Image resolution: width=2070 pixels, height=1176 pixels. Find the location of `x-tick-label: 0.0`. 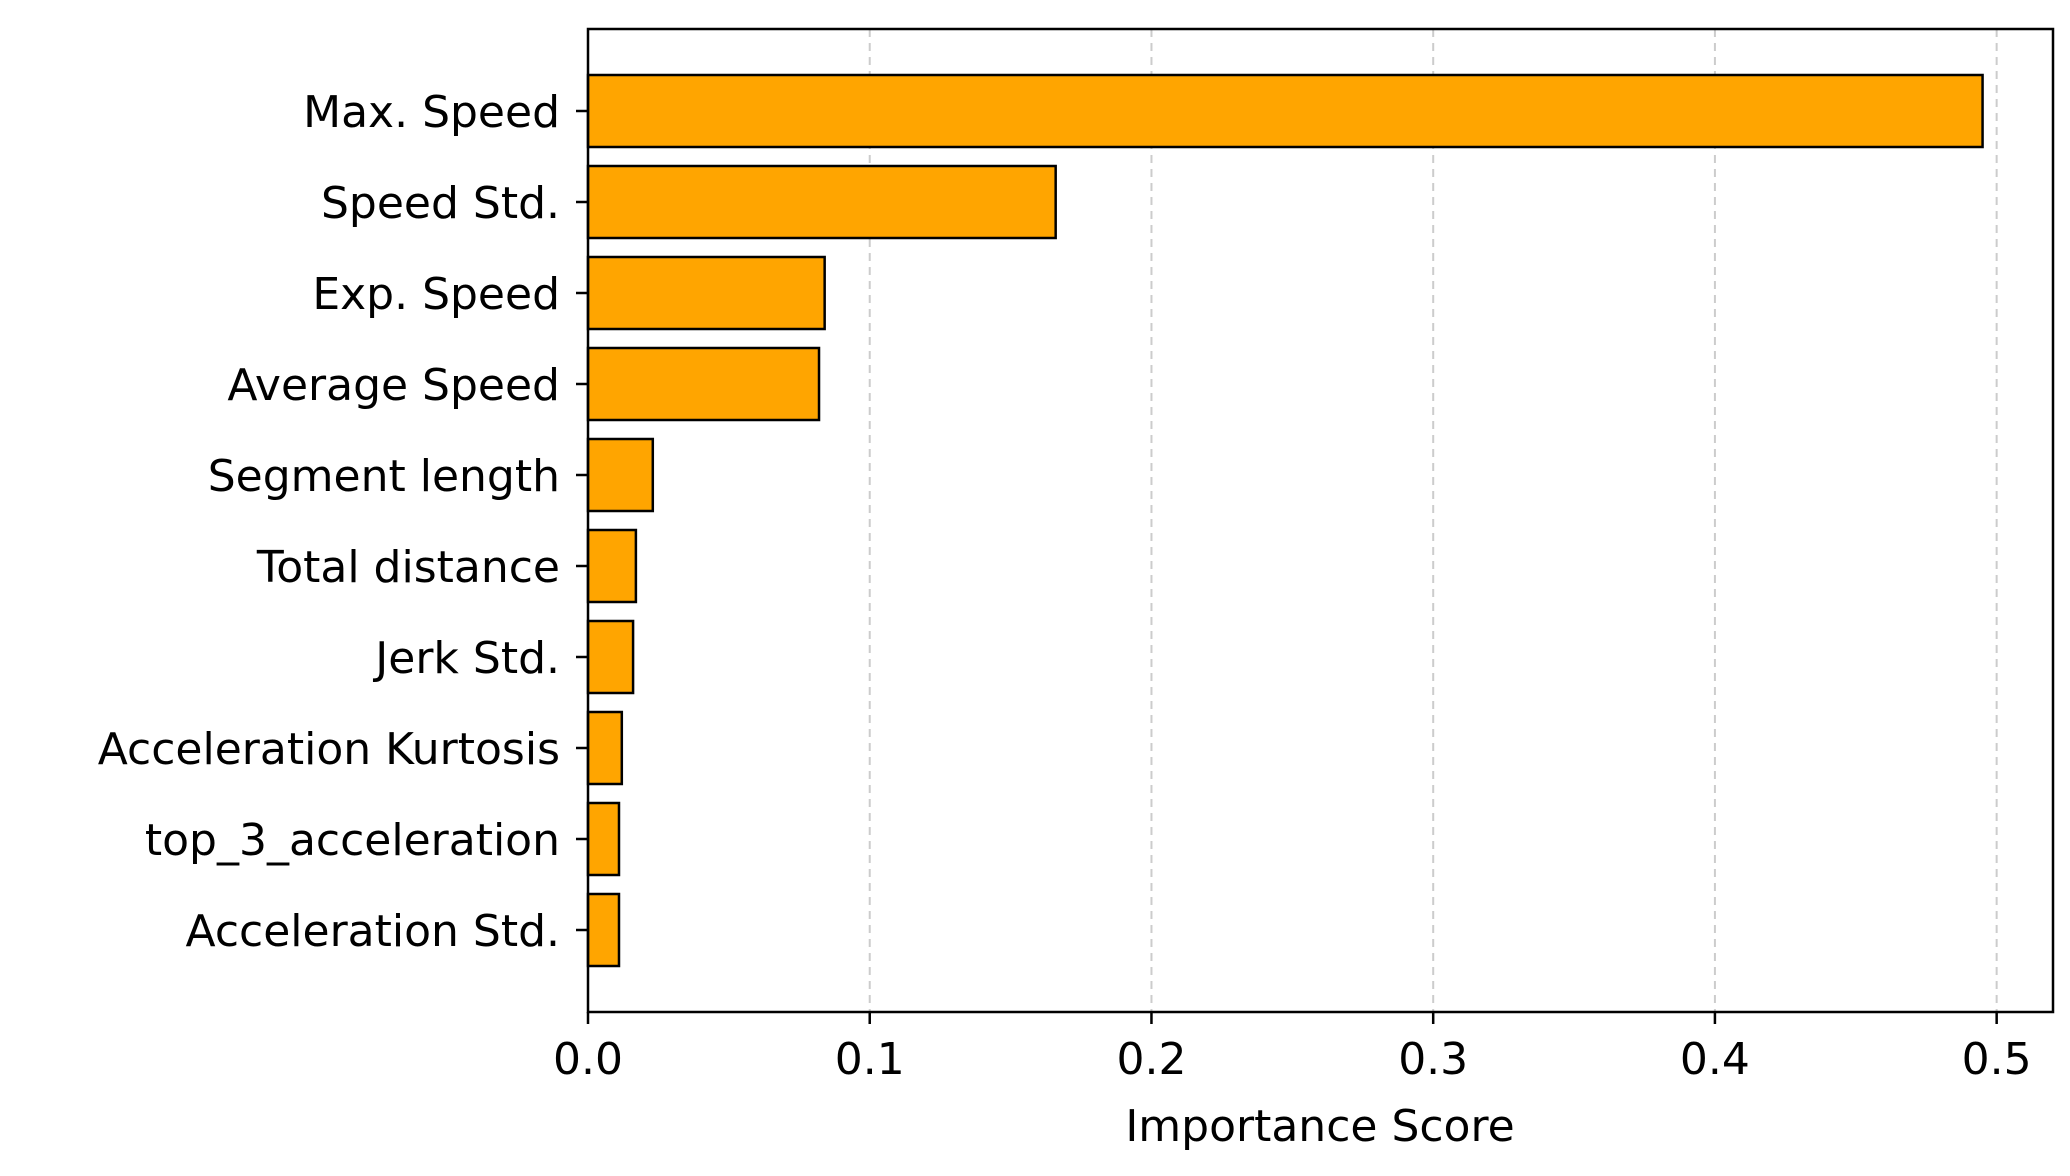

x-tick-label: 0.0 is located at coordinates (588, 1059).